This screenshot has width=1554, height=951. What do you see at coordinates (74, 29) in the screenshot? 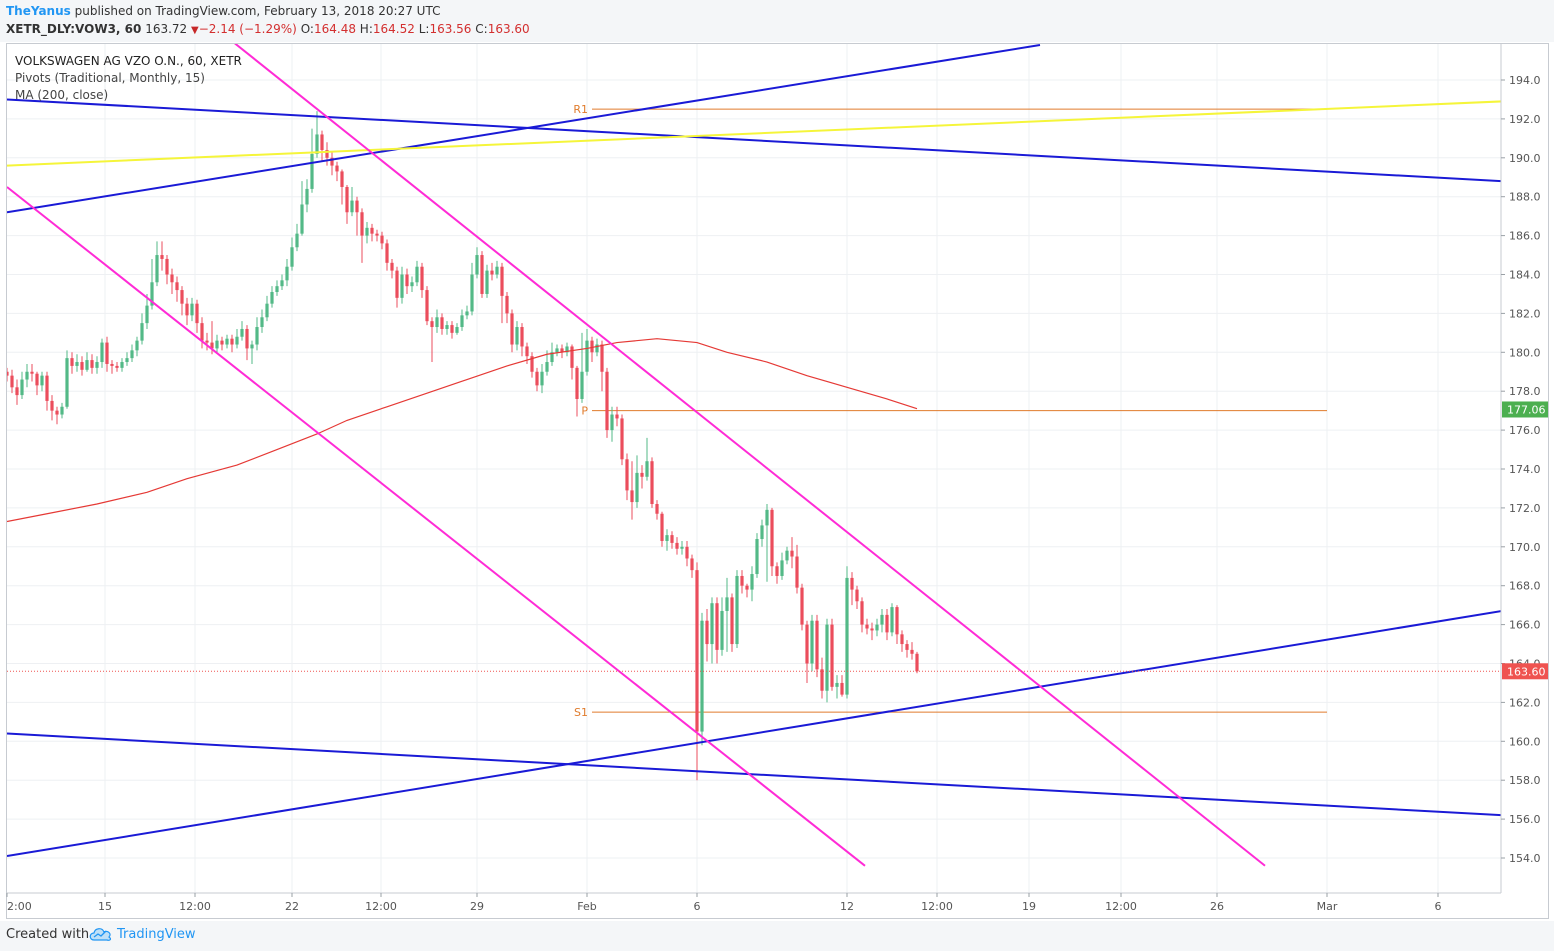
I see `symbol-label: XETR_DLY:VOW3, 60` at bounding box center [74, 29].